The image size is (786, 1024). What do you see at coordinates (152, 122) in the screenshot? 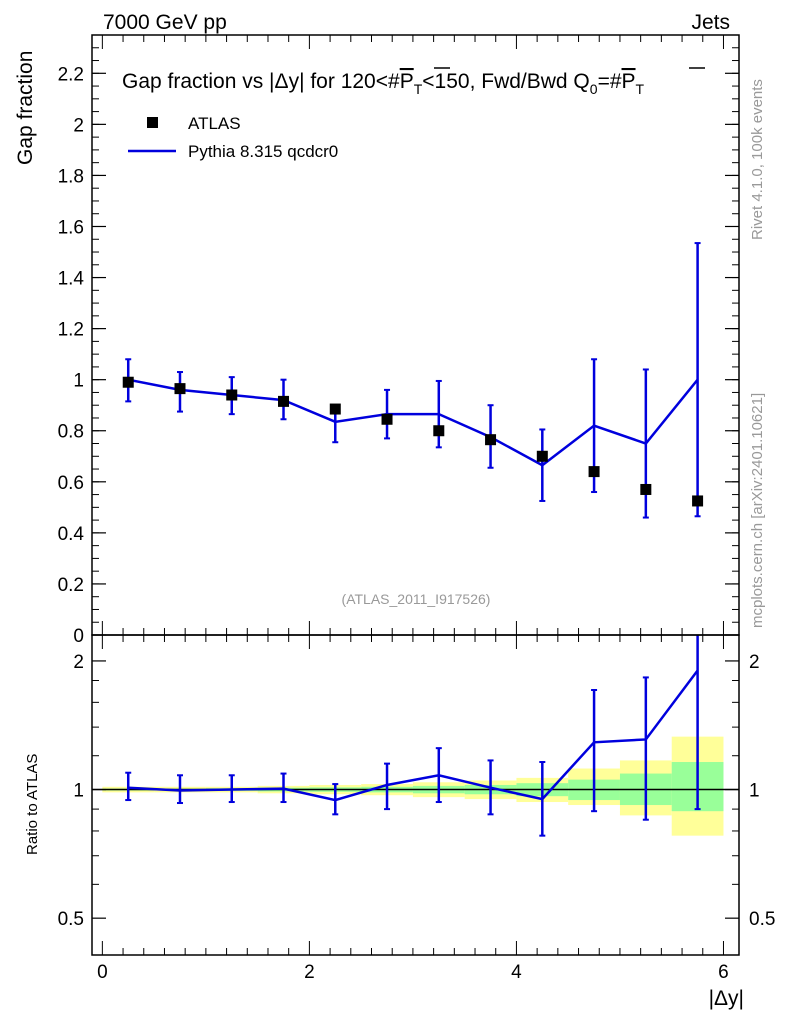
I see `legend-atlas-marker` at bounding box center [152, 122].